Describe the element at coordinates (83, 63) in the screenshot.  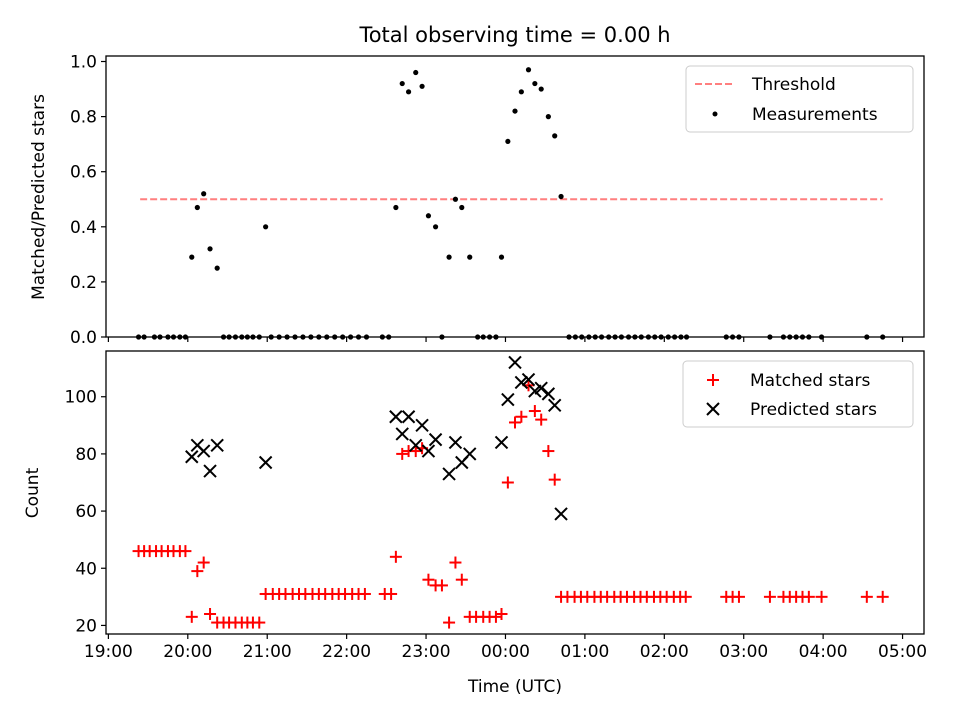
I see `top-ytick-label: 1.0` at that location.